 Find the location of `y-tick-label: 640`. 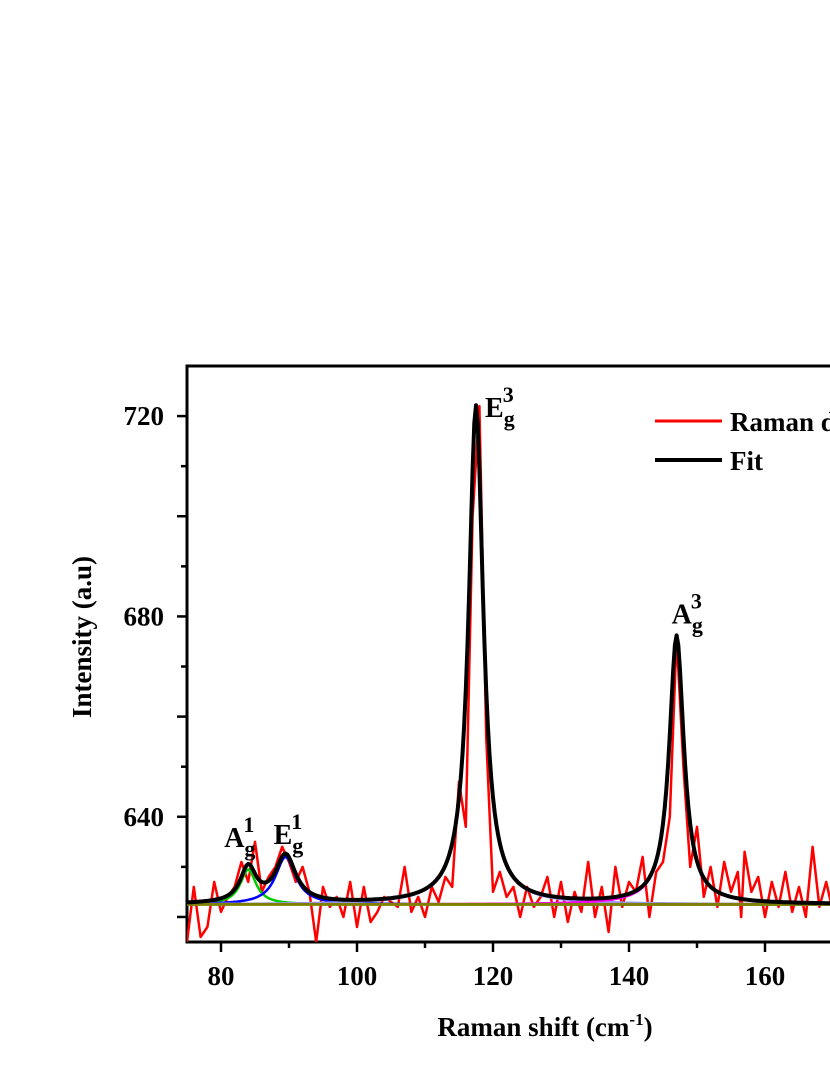

y-tick-label: 640 is located at coordinates (144, 817).